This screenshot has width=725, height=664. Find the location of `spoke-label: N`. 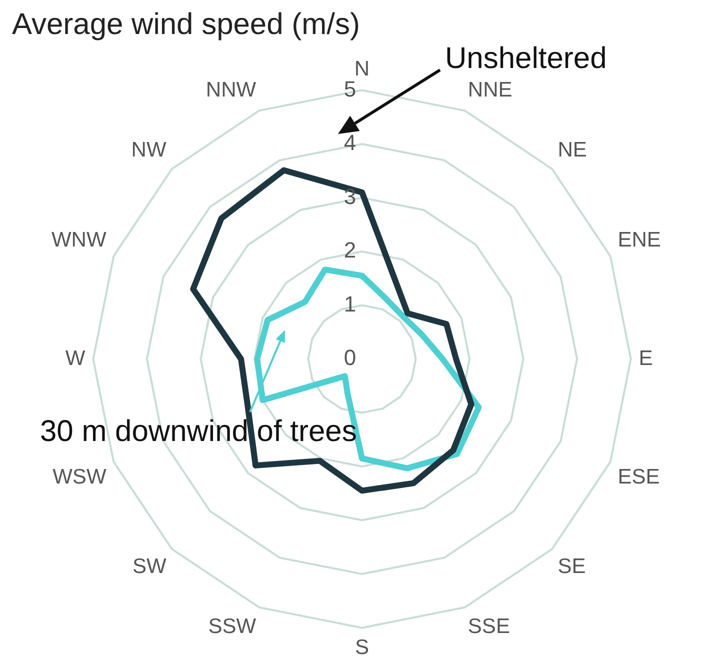

spoke-label: N is located at coordinates (362, 68).